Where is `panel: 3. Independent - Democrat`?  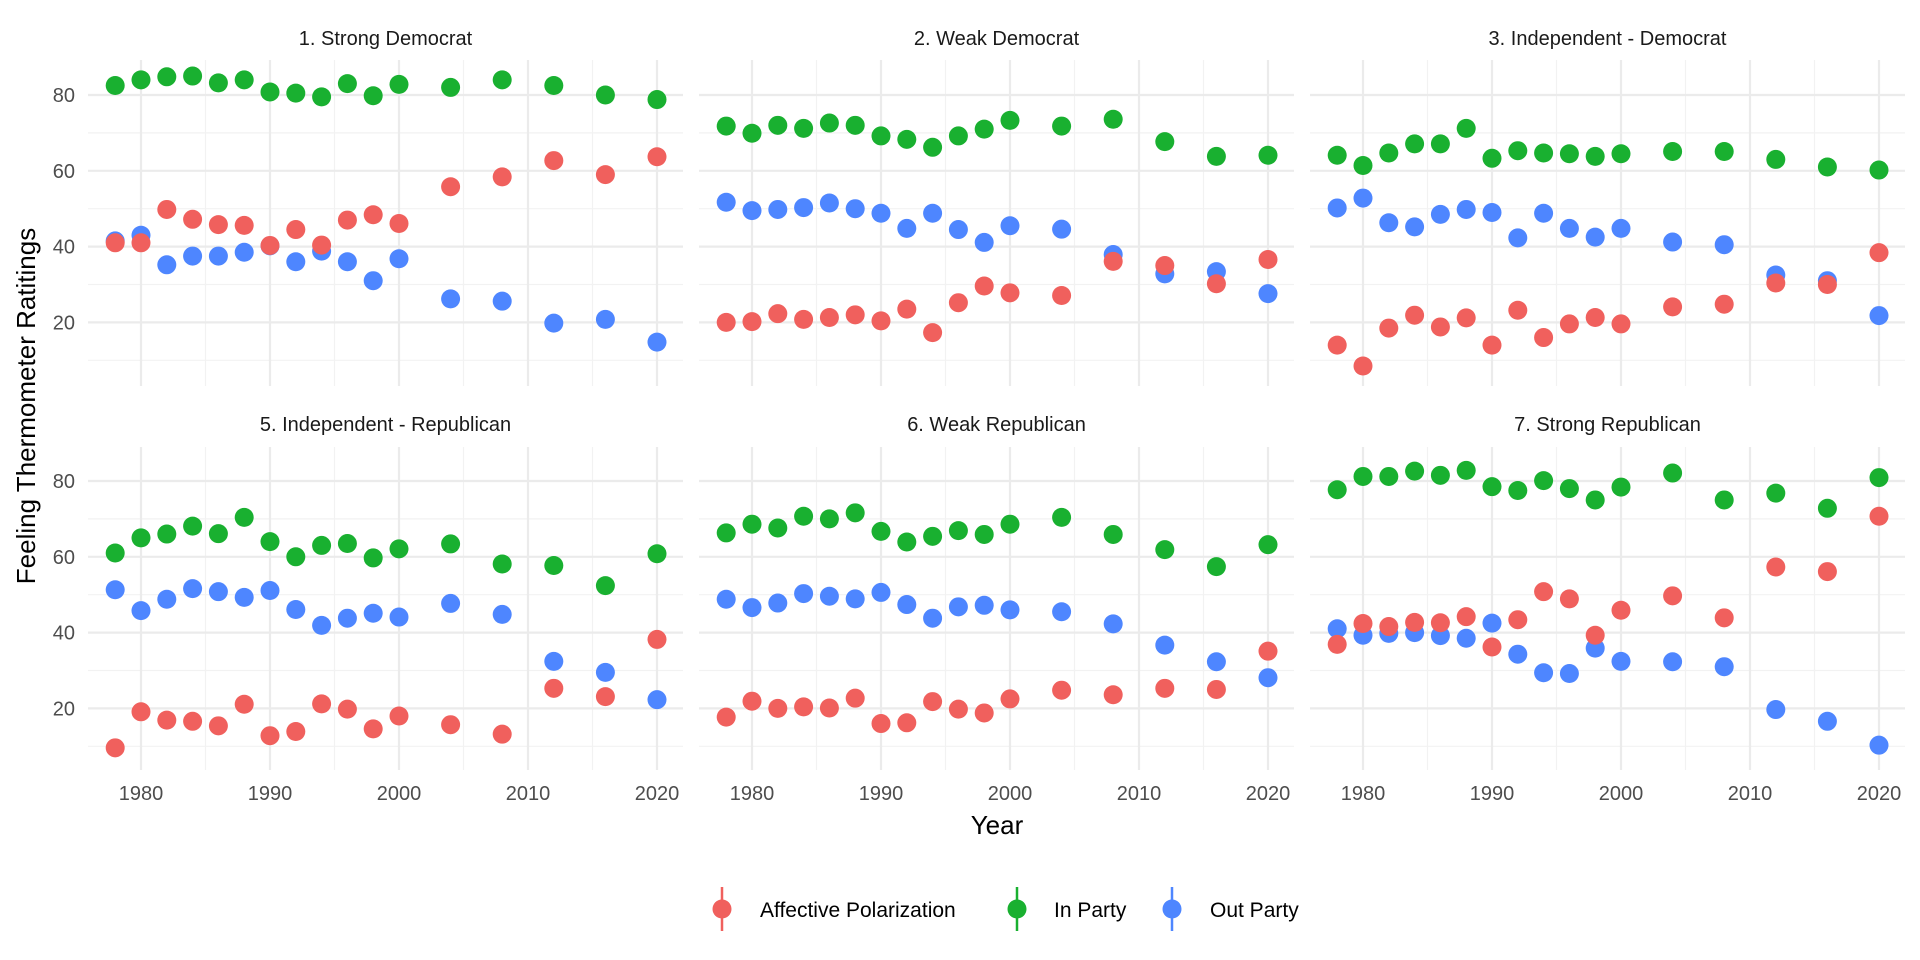 panel: 3. Independent - Democrat is located at coordinates (1607, 207).